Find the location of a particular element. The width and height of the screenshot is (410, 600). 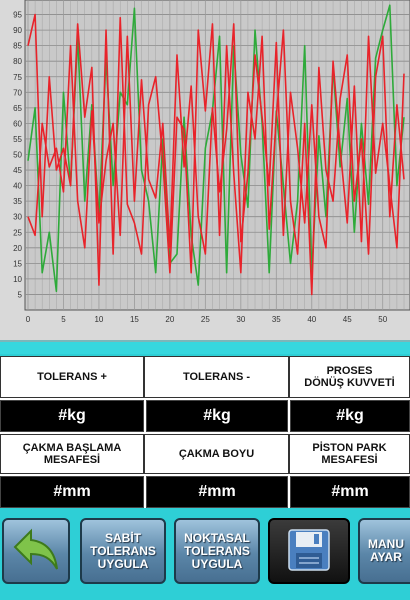

button-label: NOKTASAL TOLERANS UYGULA is located at coordinates (217, 550).